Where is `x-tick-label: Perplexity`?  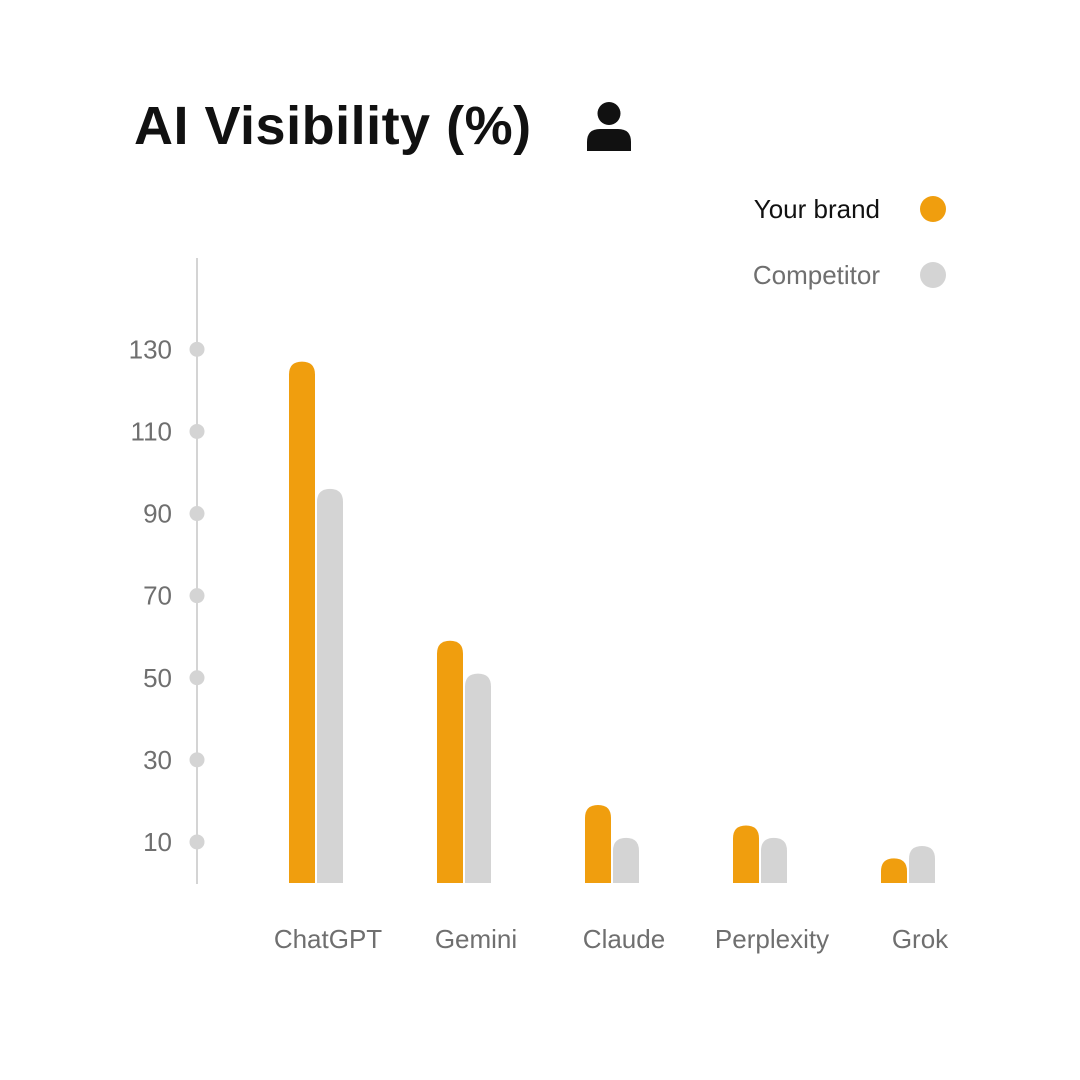
x-tick-label: Perplexity is located at coordinates (772, 939).